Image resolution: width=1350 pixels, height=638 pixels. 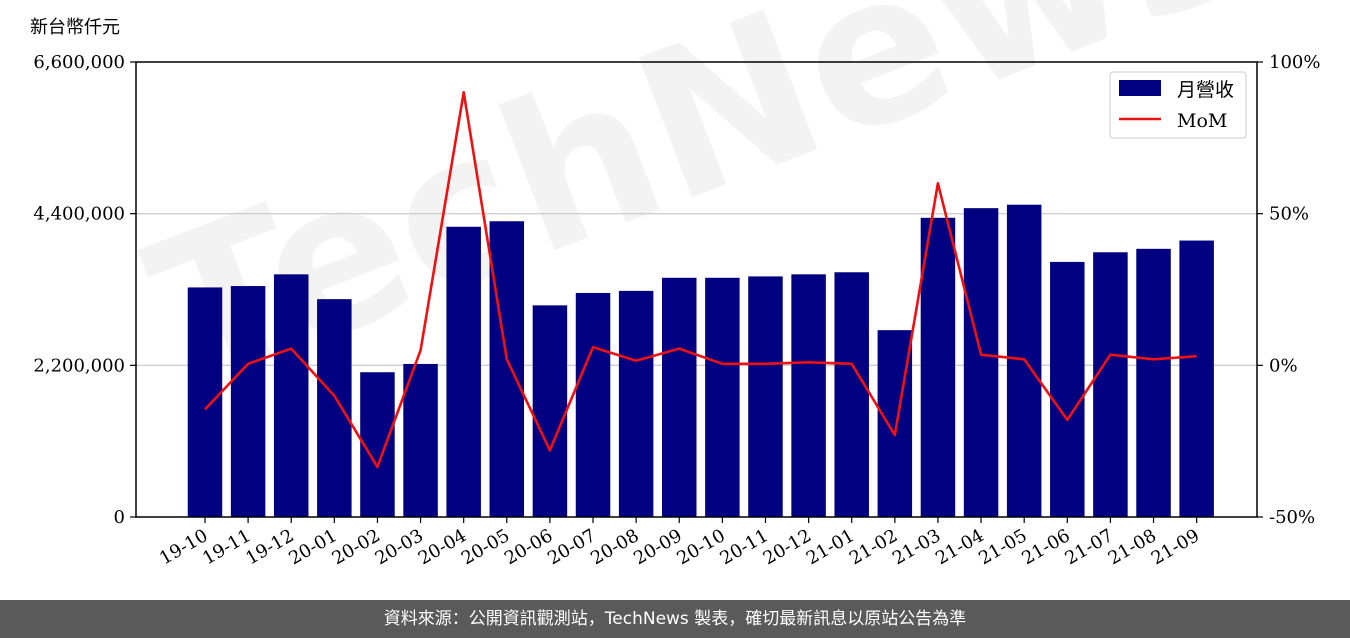 What do you see at coordinates (528, 547) in the screenshot?
I see `x-tick-label: 20-06` at bounding box center [528, 547].